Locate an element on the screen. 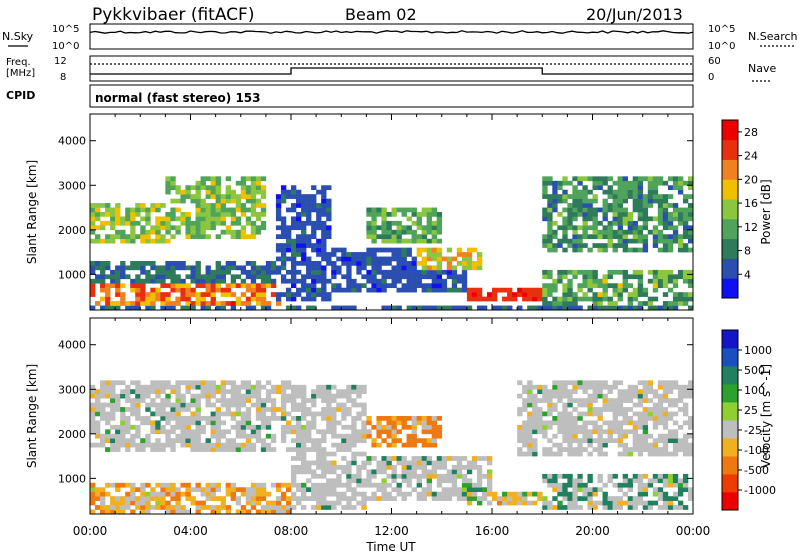 This screenshot has height=554, width=800. y-tick-label: 1000 is located at coordinates (72, 478).